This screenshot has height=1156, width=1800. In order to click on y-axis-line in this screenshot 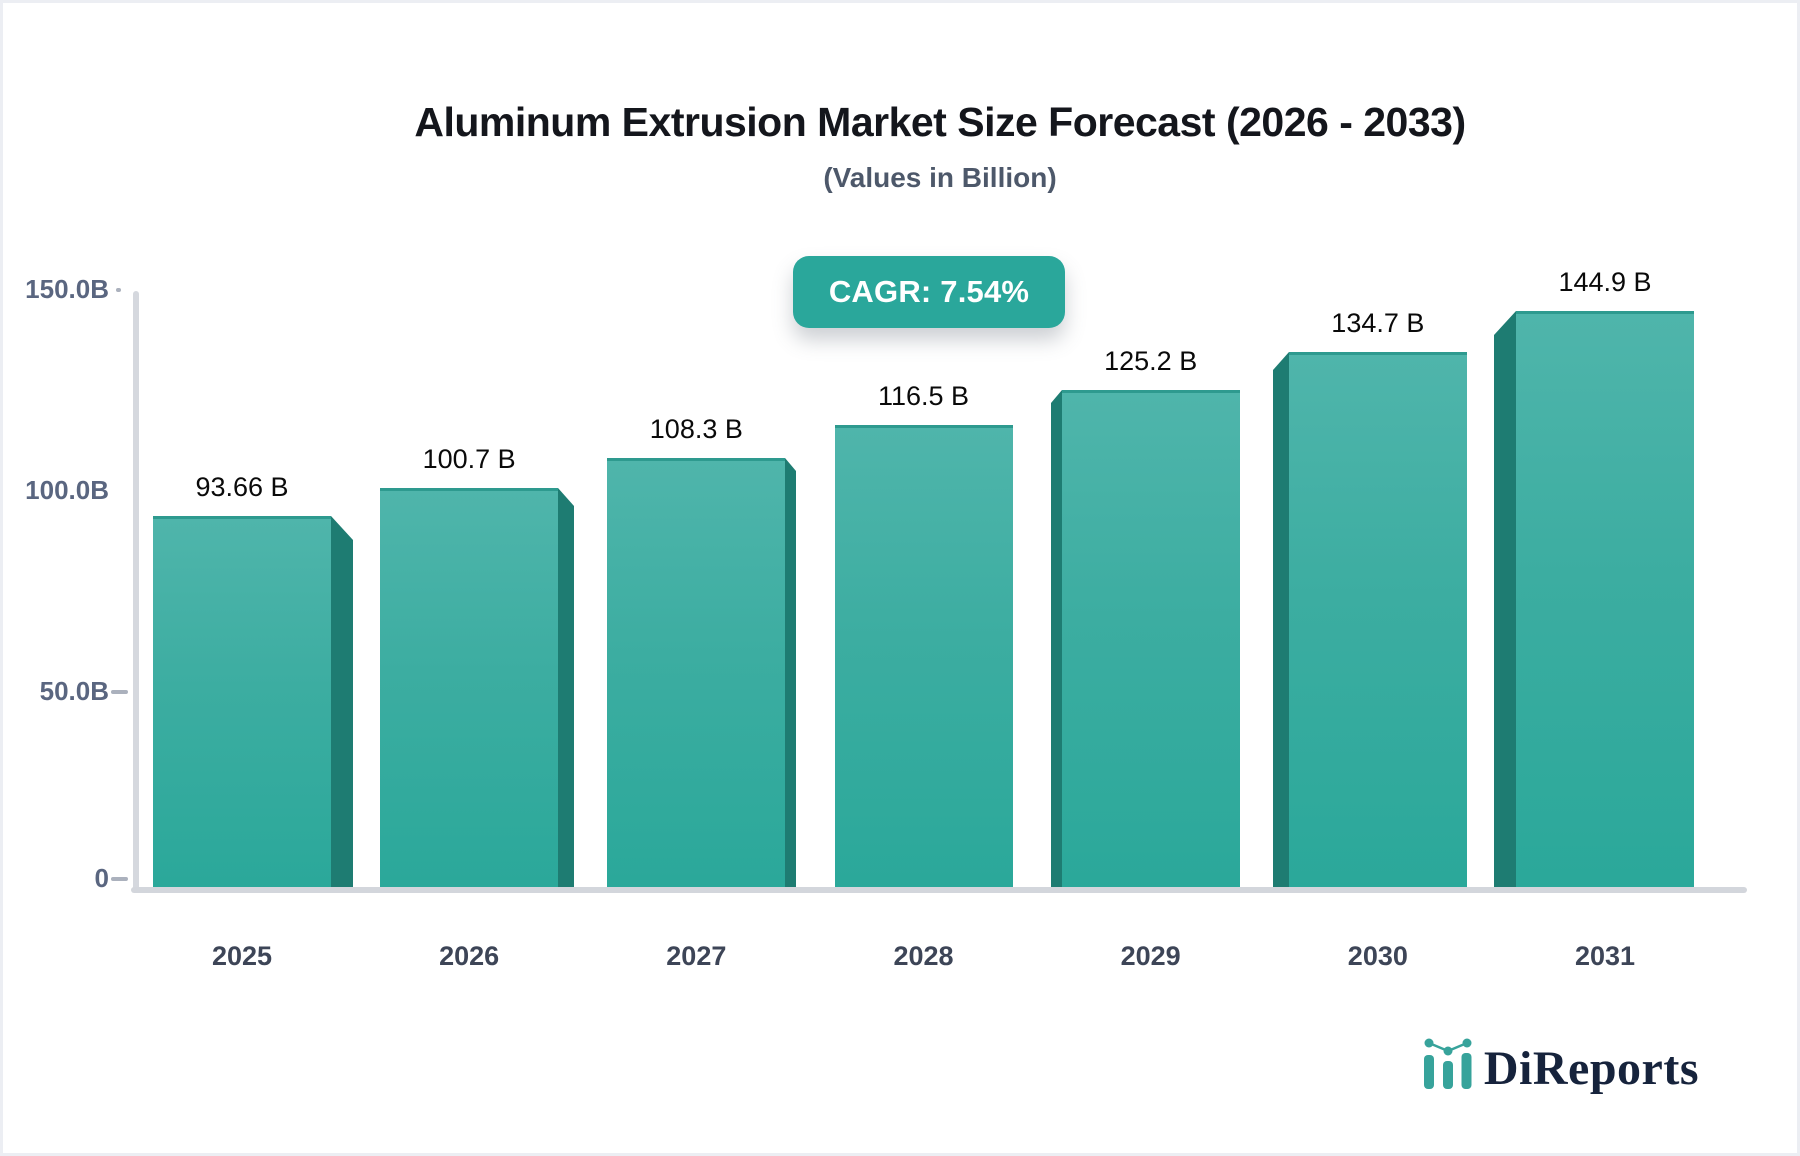, I will do `click(136, 592)`.